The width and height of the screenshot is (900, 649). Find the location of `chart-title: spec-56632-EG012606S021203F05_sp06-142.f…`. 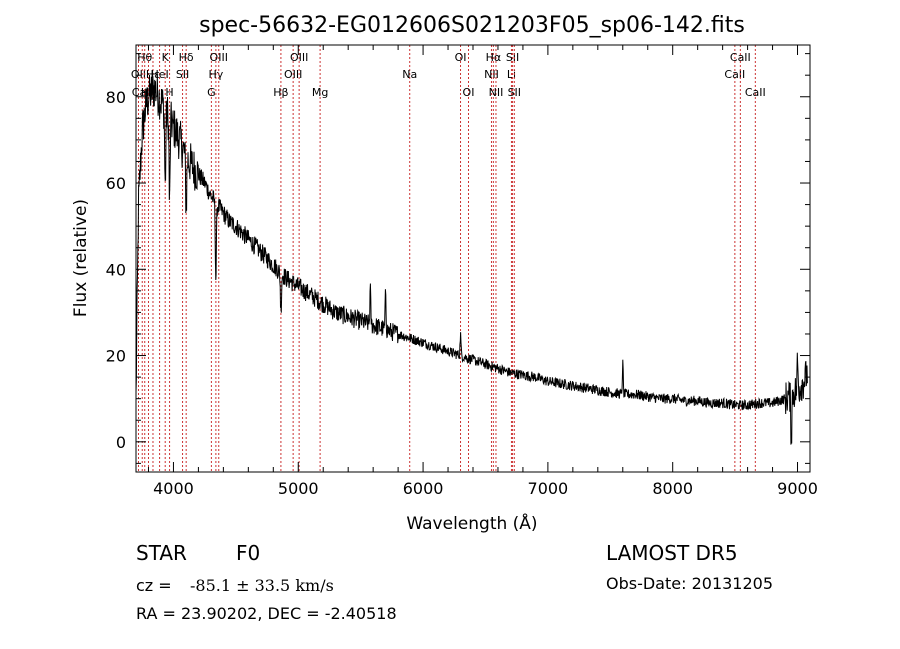

chart-title: spec-56632-EG012606S021203F05_sp06-142.f… is located at coordinates (472, 25).